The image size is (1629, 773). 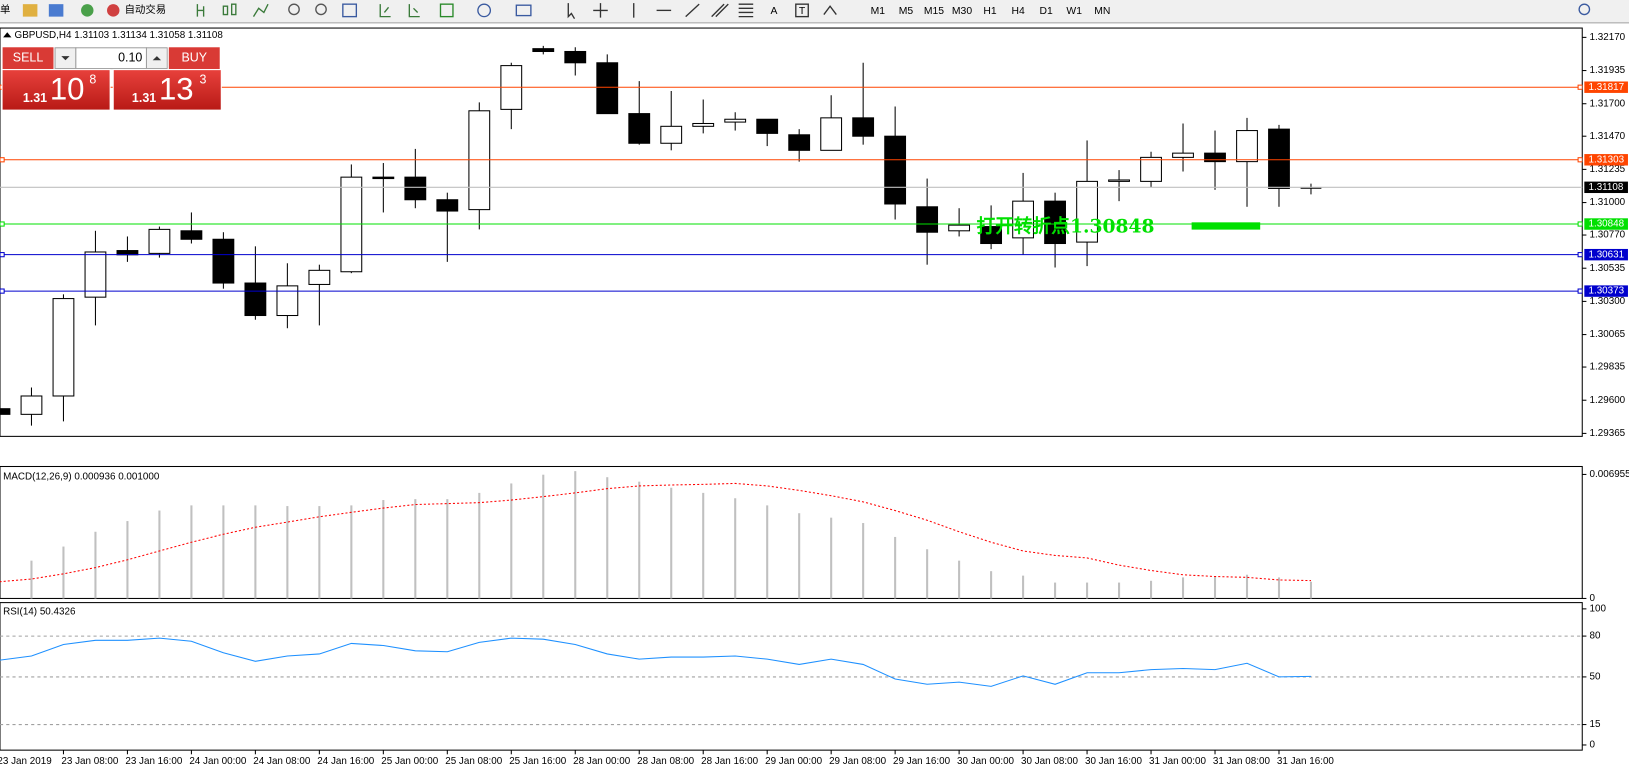 What do you see at coordinates (934, 11) in the screenshot?
I see `timeframe-button: M15` at bounding box center [934, 11].